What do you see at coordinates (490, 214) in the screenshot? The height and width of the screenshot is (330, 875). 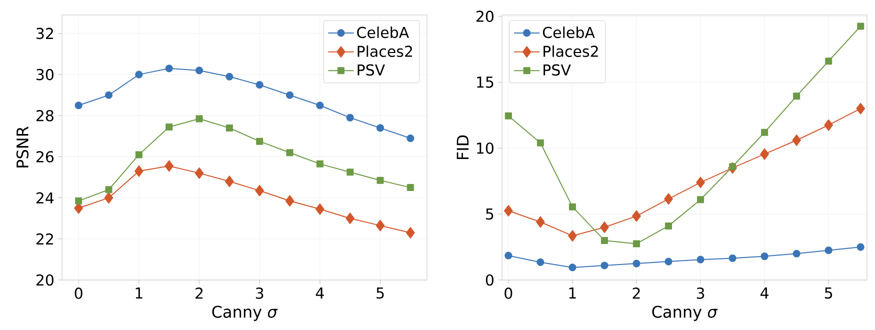 I see `y-tick-label: 5` at bounding box center [490, 214].